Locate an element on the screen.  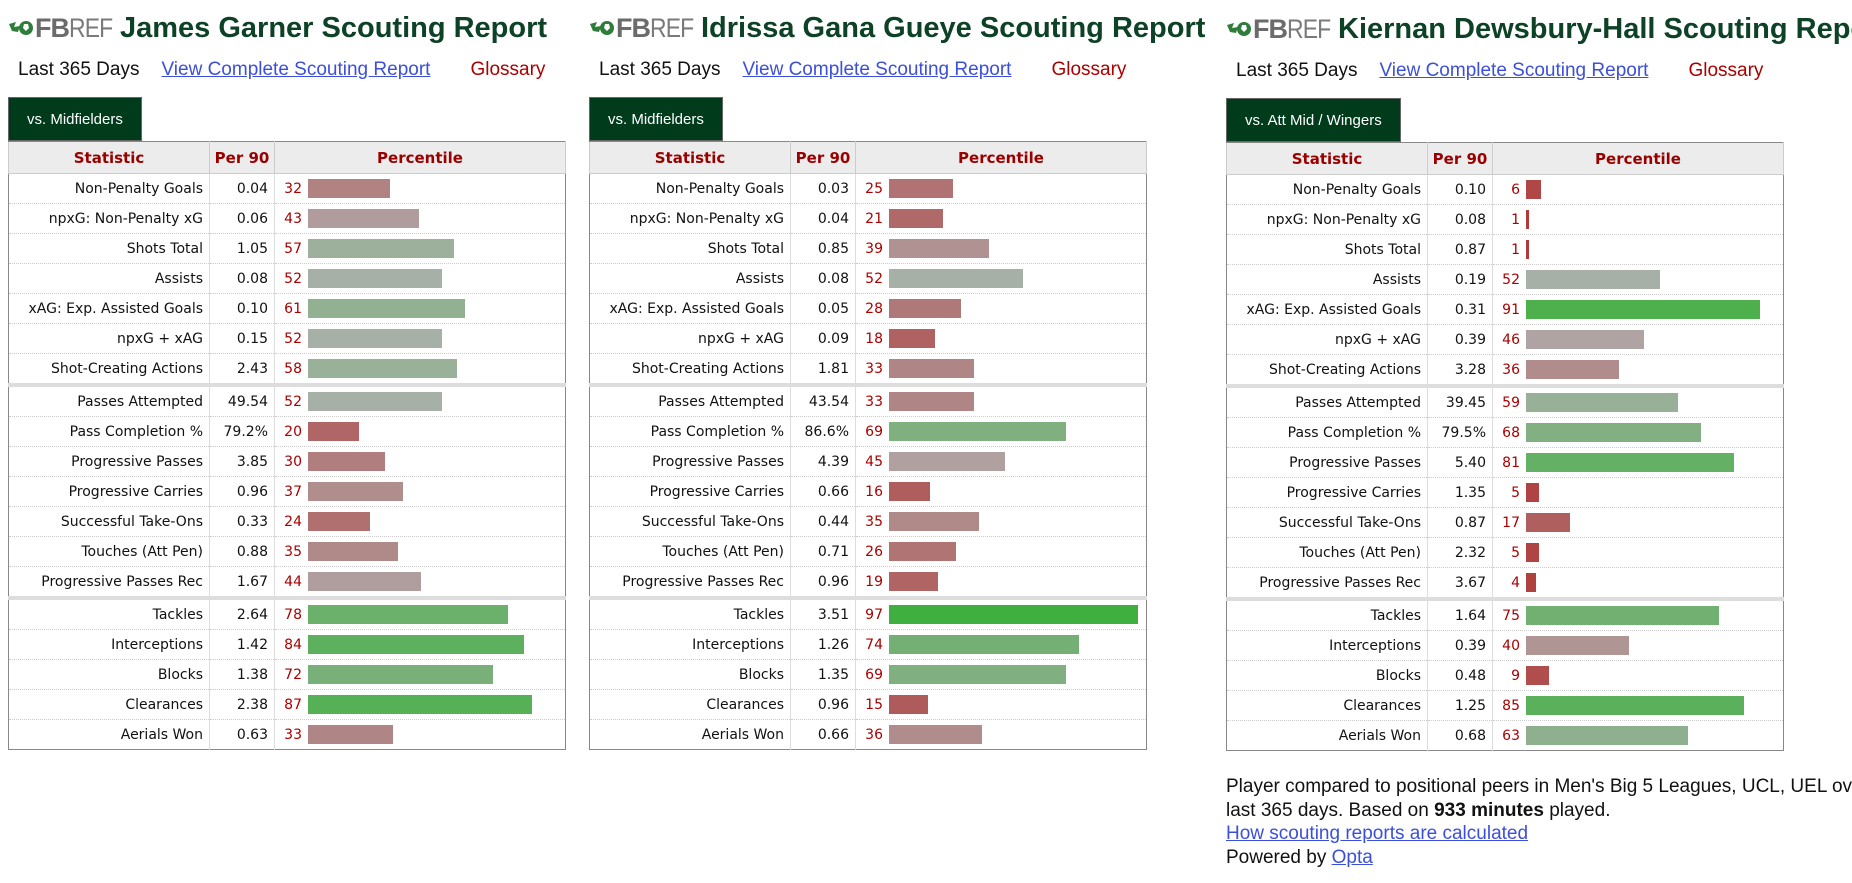
table-row: Clearances 0.96 15 is located at coordinates (868, 704).